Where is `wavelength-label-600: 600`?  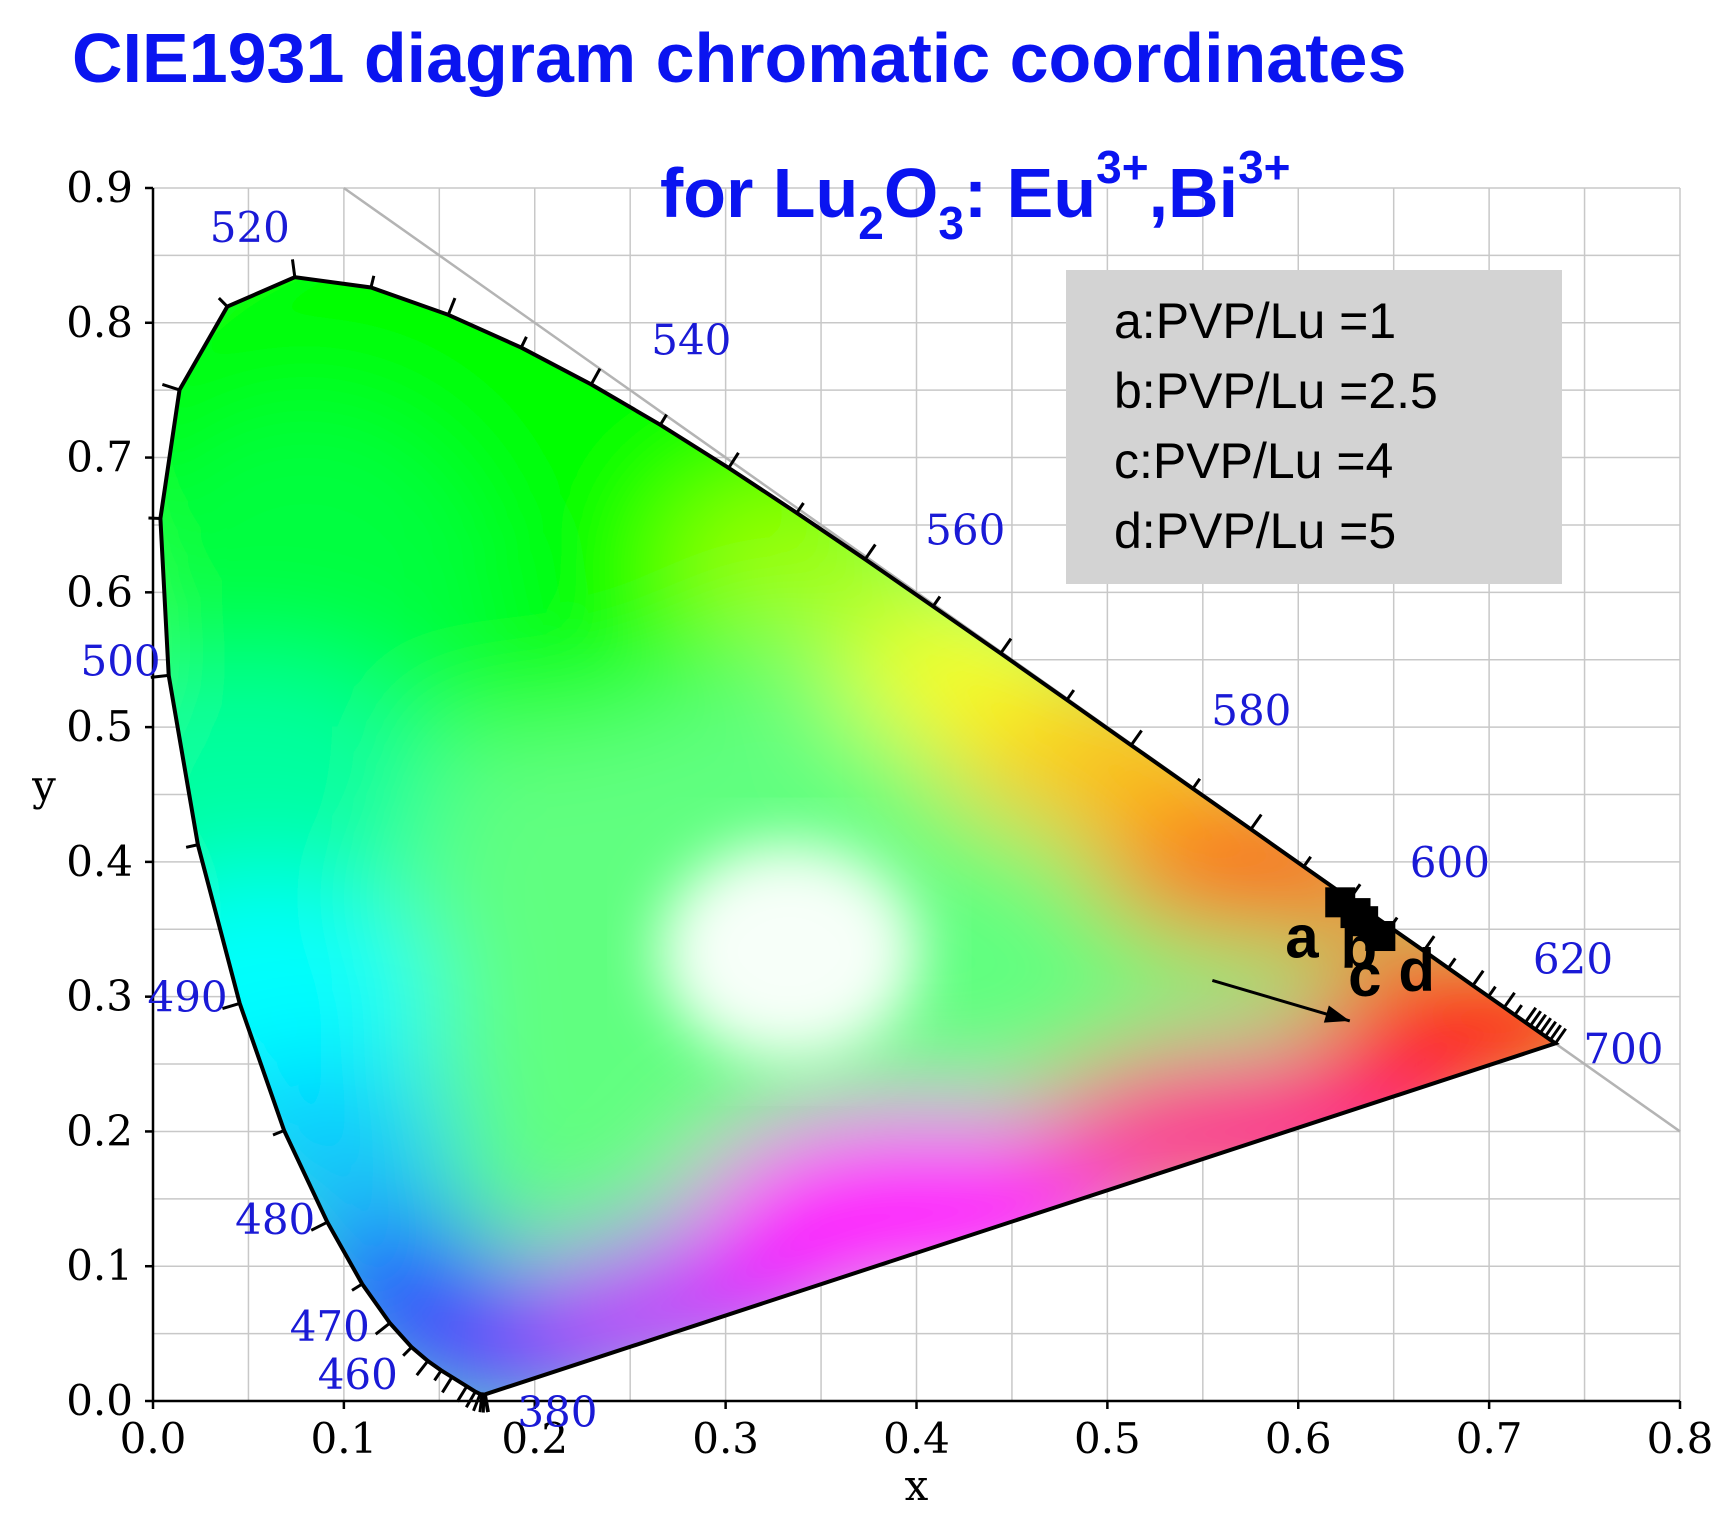 wavelength-label-600: 600 is located at coordinates (1450, 862).